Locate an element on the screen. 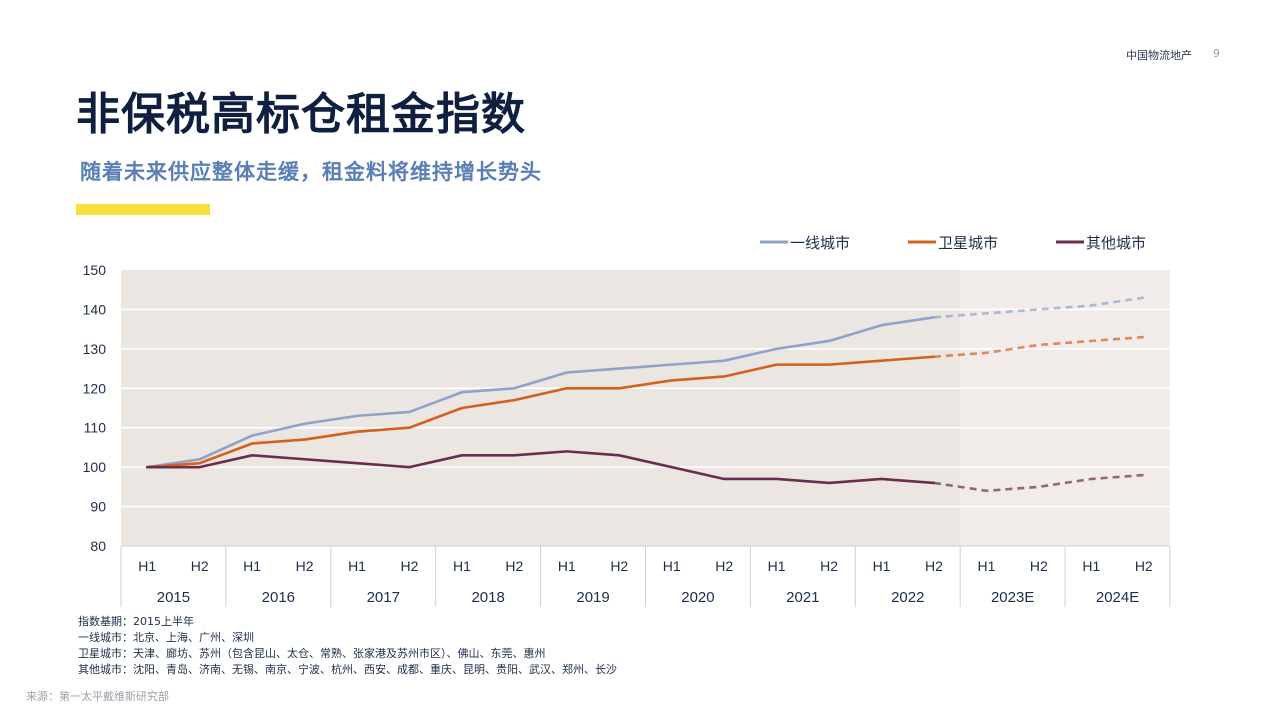  year-label: 2020 is located at coordinates (697, 597).